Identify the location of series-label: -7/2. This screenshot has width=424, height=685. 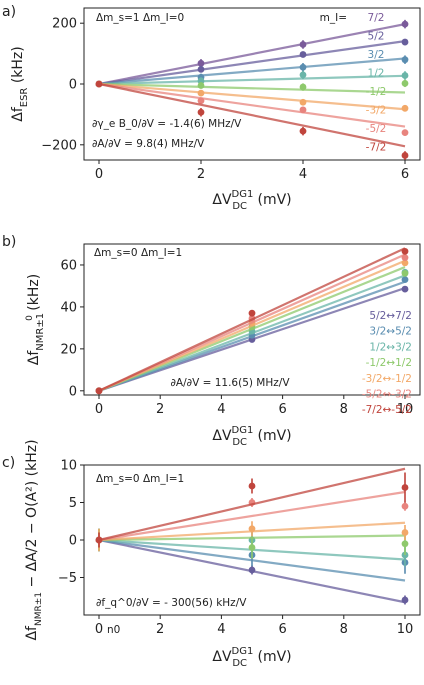
(376, 148).